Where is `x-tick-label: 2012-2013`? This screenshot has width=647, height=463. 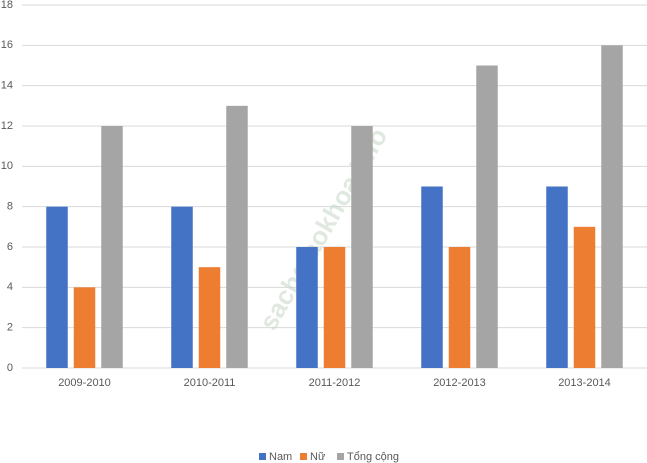
x-tick-label: 2012-2013 is located at coordinates (459, 383).